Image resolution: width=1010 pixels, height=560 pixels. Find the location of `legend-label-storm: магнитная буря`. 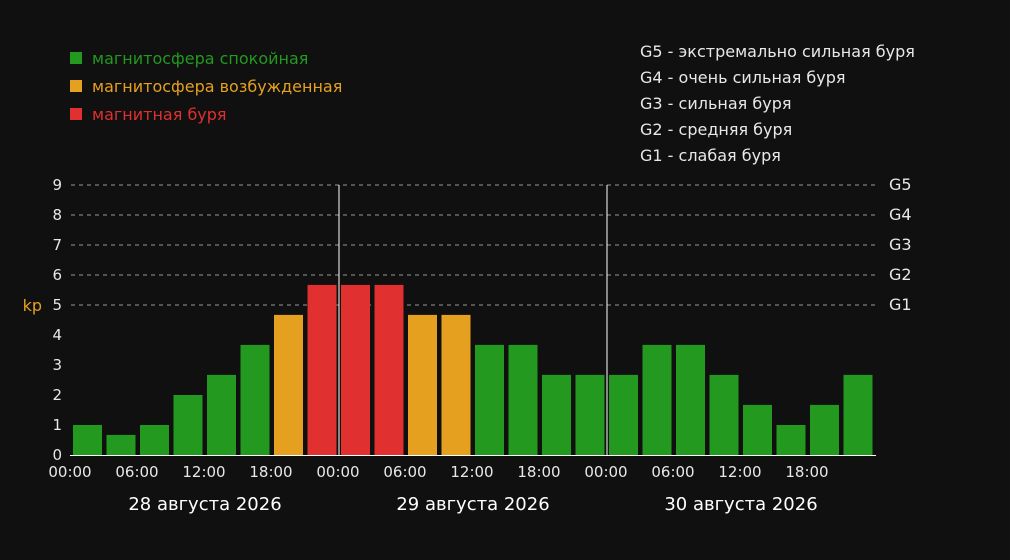

legend-label-storm: магнитная буря is located at coordinates (159, 114).